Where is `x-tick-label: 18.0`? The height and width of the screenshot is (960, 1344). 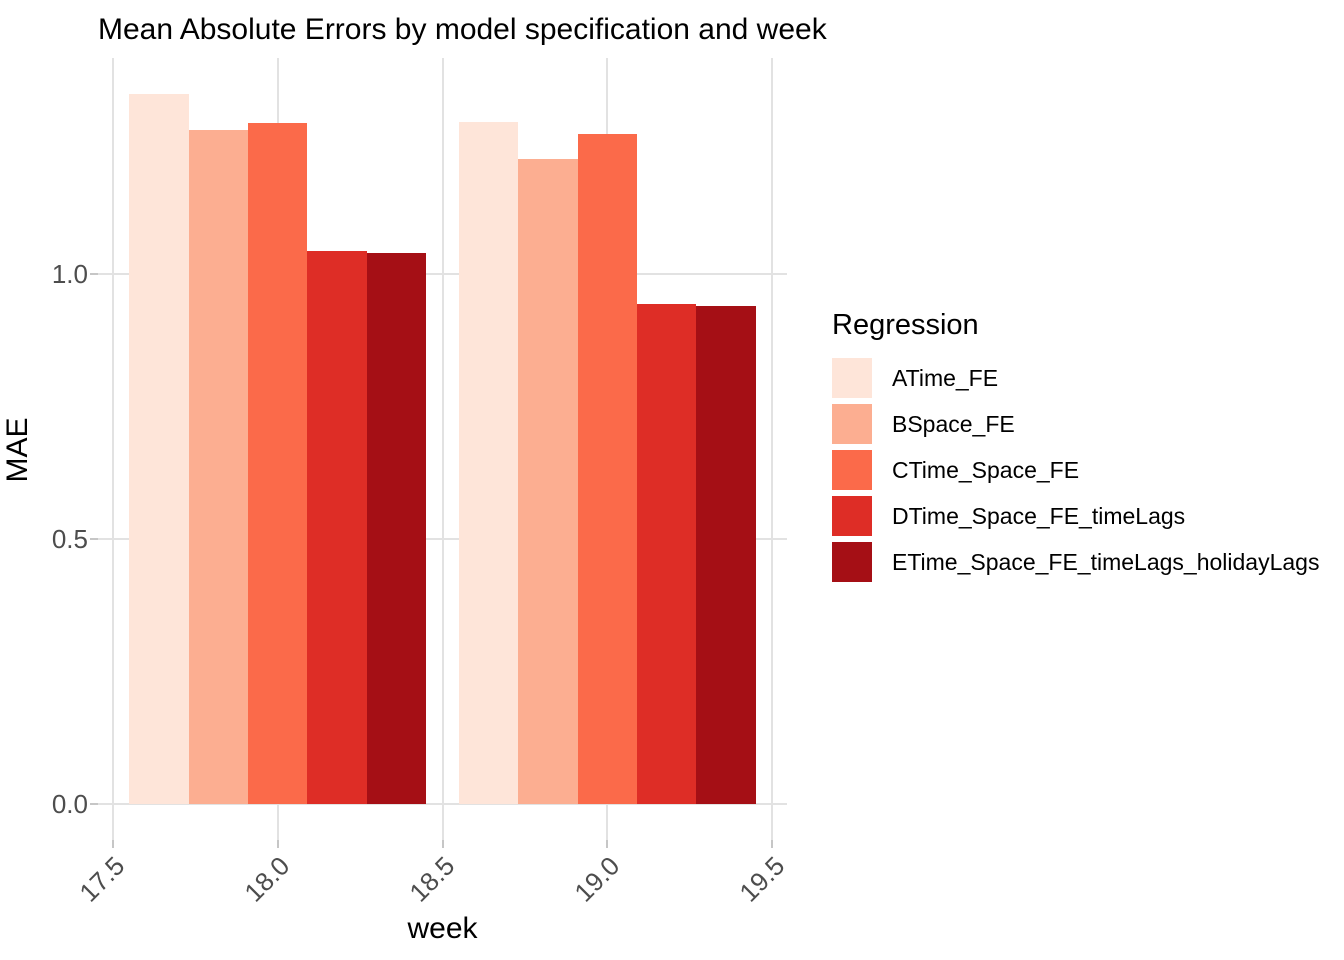
x-tick-label: 18.0 is located at coordinates (267, 879).